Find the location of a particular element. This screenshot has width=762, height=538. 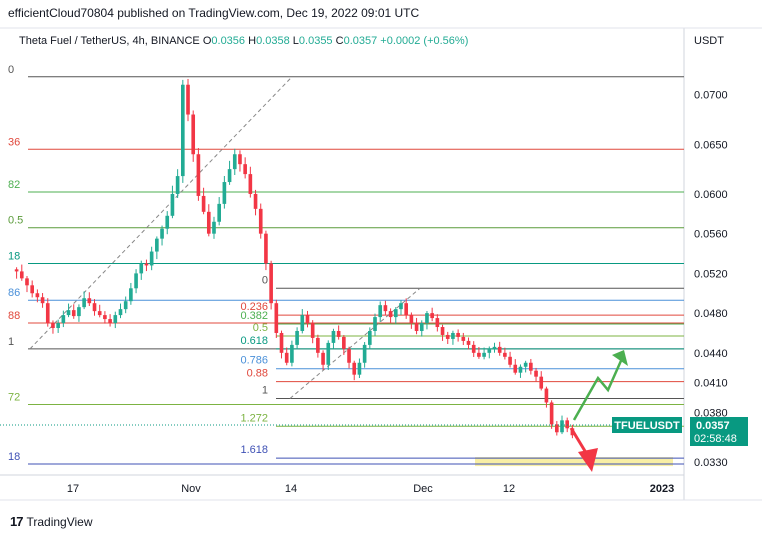

target-zone is located at coordinates (574, 462).